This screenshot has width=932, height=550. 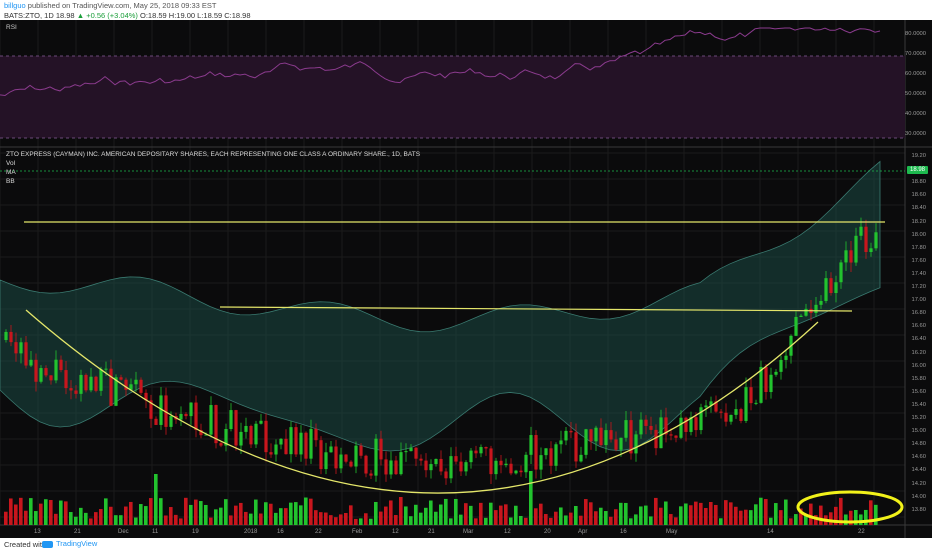 I want to click on time-axis-label: 13, so click(x=37, y=532).